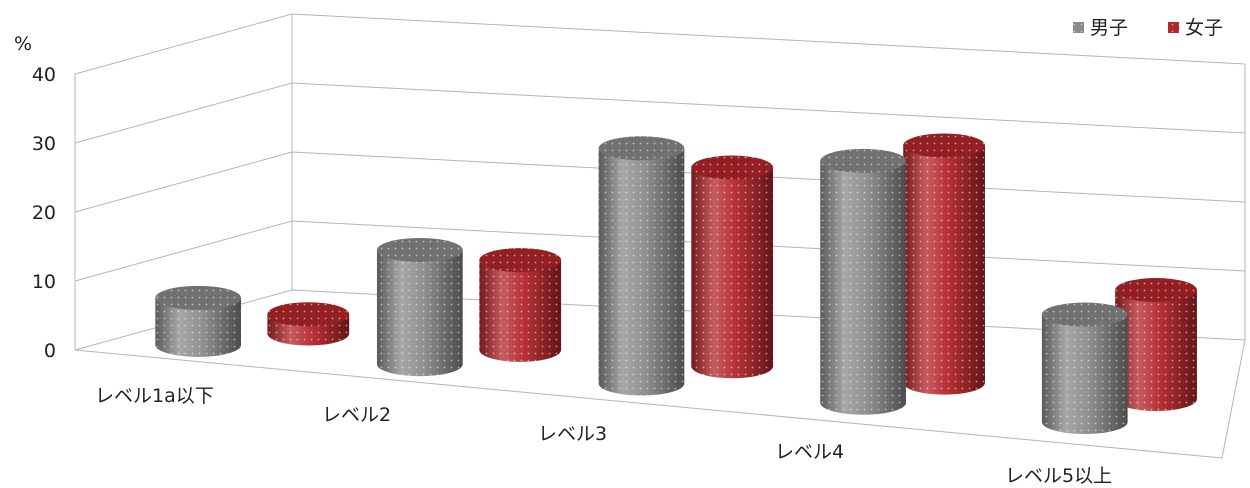 Image resolution: width=1250 pixels, height=488 pixels. What do you see at coordinates (44, 213) in the screenshot?
I see `y-tick-label: 20` at bounding box center [44, 213].